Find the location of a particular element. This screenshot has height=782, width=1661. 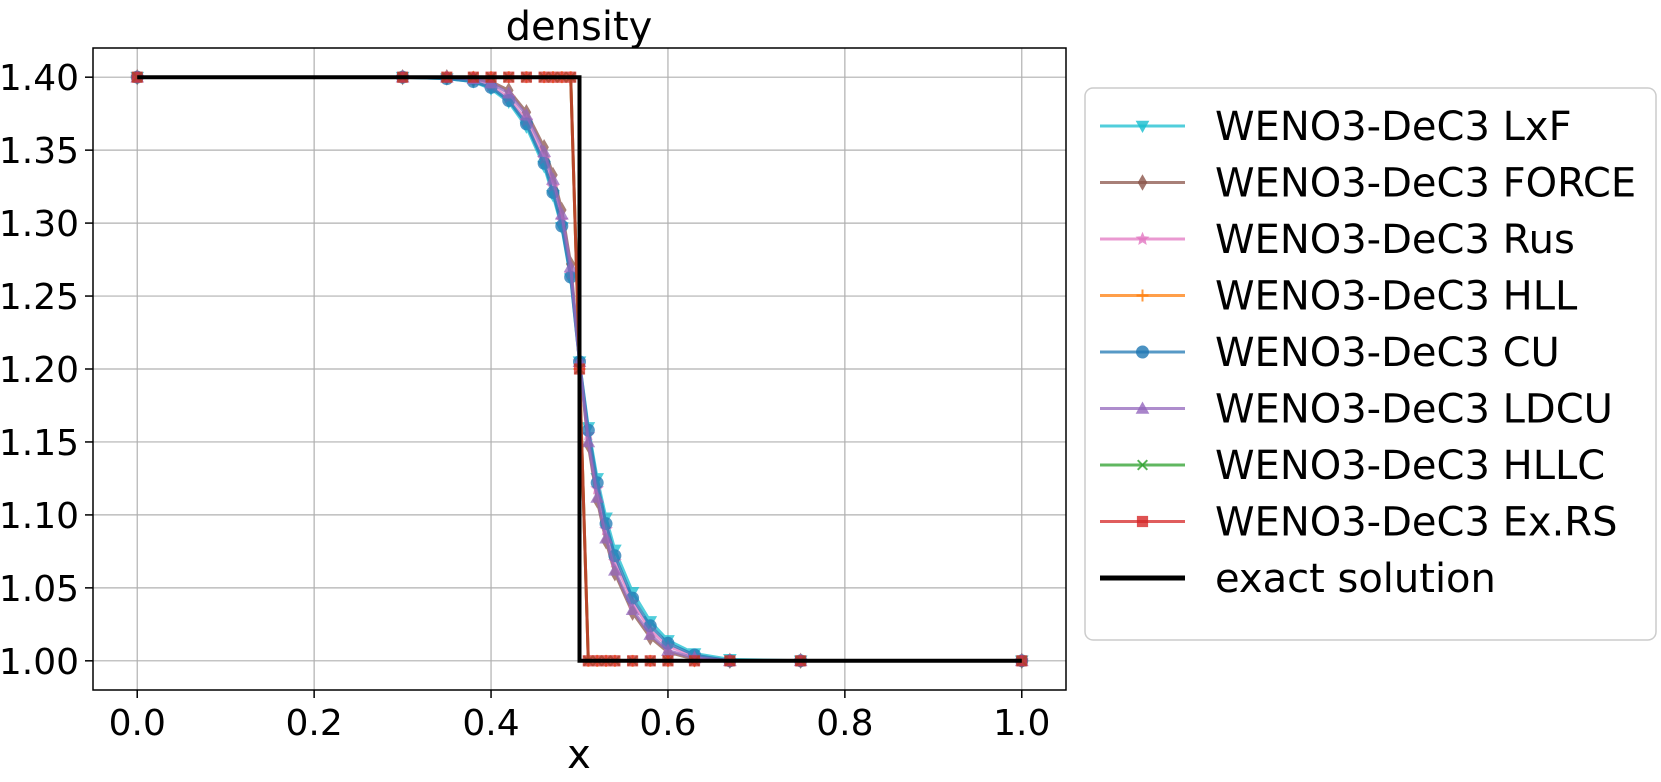

legend-label: WENO3-DeC3 CU is located at coordinates (1387, 353).